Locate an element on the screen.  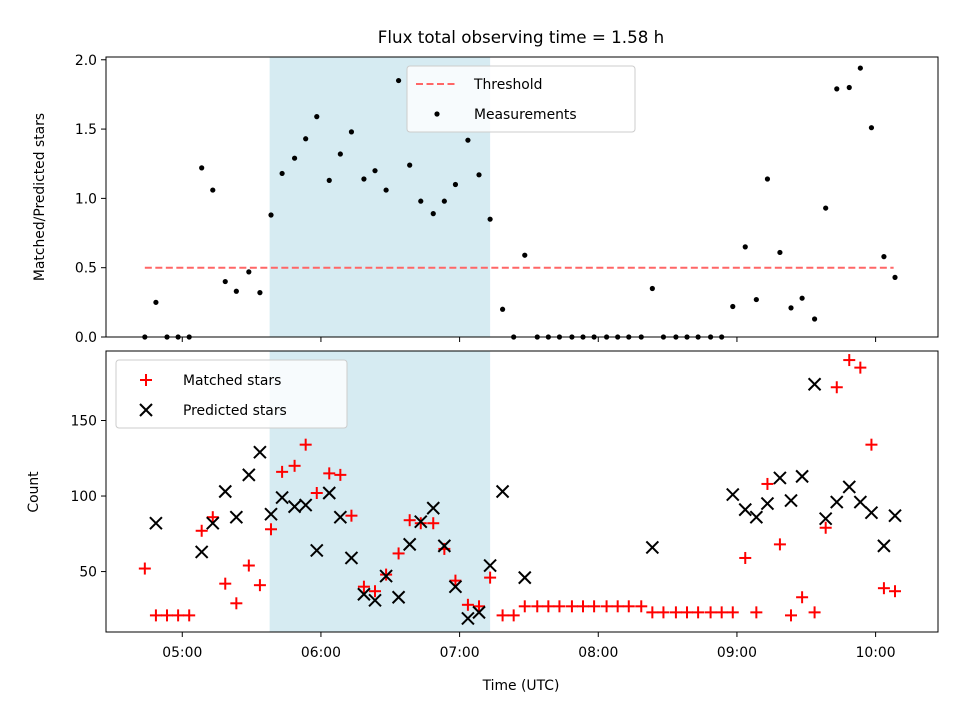
measurements-legend-label: Measurements is located at coordinates (525, 115).